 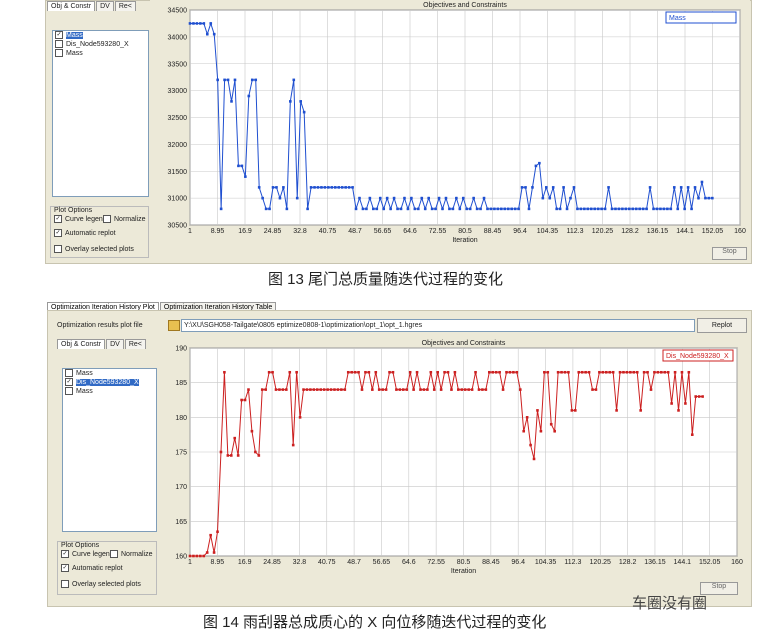 I want to click on x-tick-label: 152.05, so click(x=713, y=231).